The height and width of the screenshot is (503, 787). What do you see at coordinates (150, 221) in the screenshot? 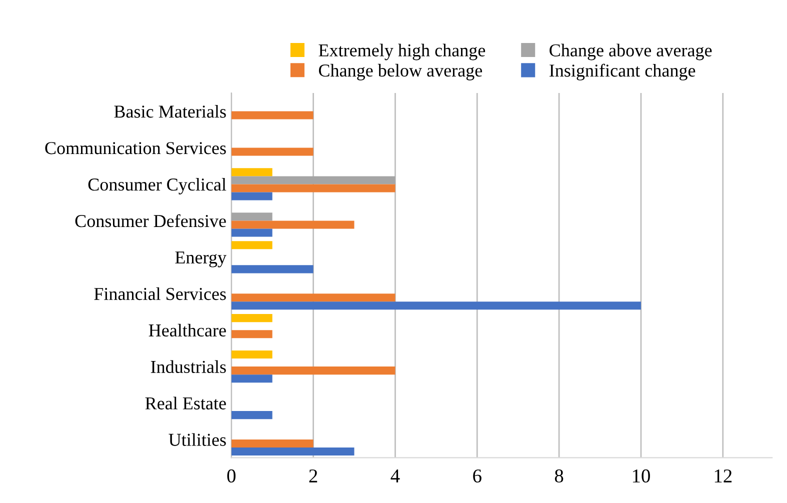
I see `y-tick-label: Consumer Defensive` at bounding box center [150, 221].